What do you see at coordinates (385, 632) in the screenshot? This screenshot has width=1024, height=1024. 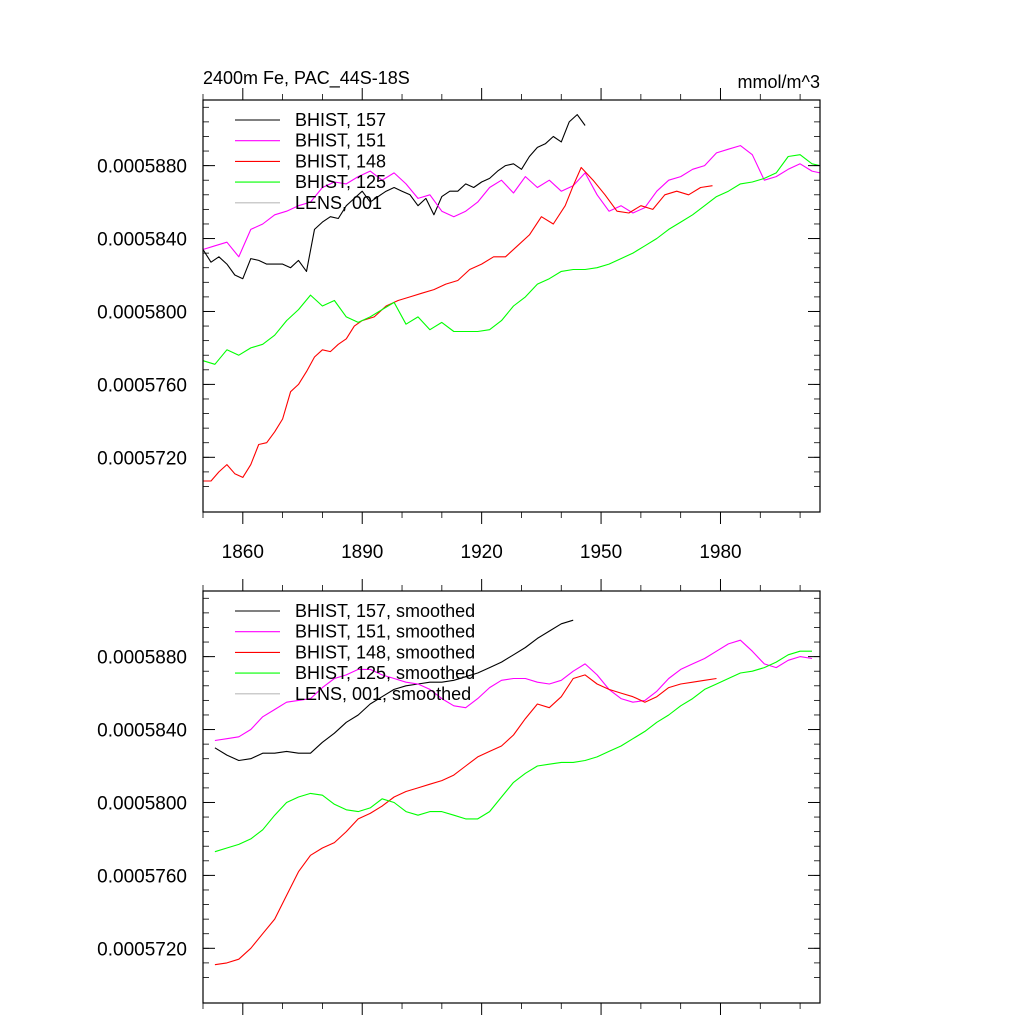 I see `bot-legend-label-1: BHIST, 151, smoothed` at bounding box center [385, 632].